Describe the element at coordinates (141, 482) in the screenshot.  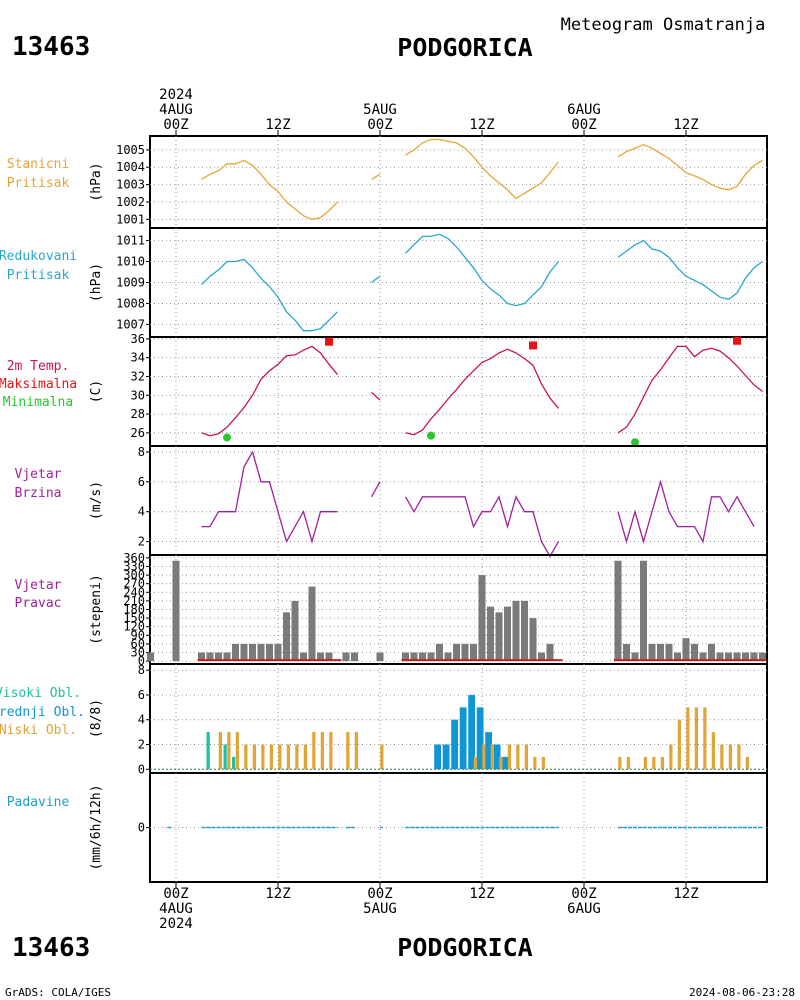
I see `y-tick-label: 6` at that location.